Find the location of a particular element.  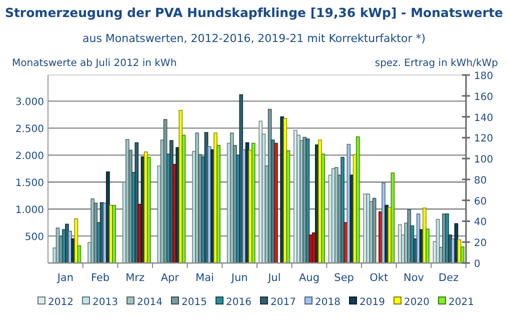

legend-label: 2017 is located at coordinates (283, 302).